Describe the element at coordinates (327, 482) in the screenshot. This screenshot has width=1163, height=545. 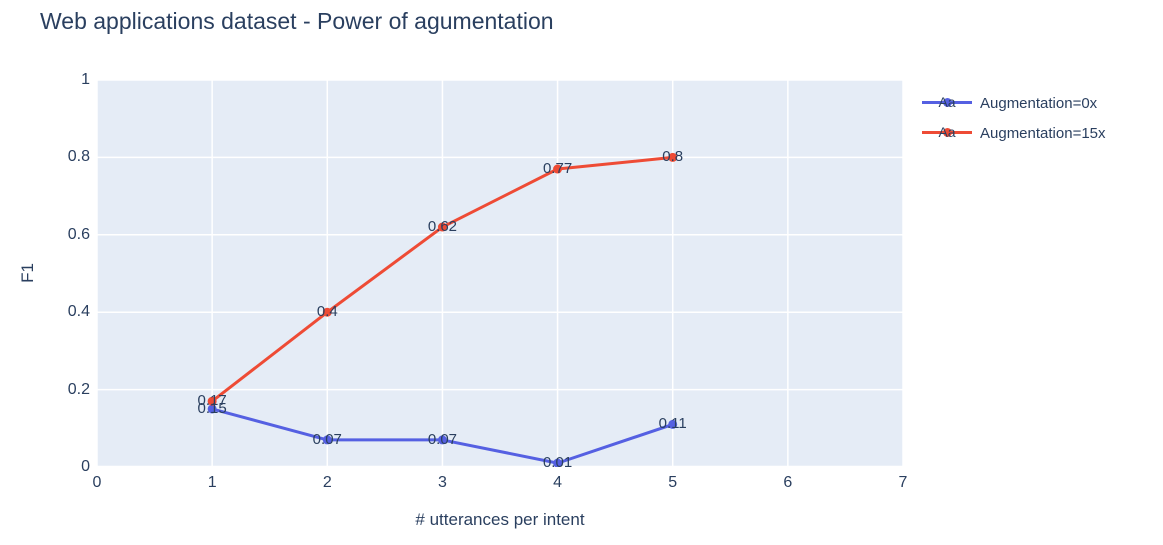
I see `x-tick-label: 2` at that location.